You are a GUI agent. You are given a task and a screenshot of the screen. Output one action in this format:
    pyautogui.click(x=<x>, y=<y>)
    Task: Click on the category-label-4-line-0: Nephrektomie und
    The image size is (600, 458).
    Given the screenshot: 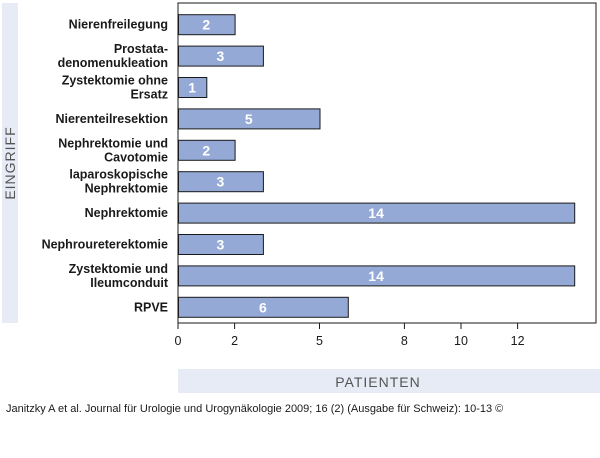 What is the action you would take?
    pyautogui.click(x=113, y=143)
    